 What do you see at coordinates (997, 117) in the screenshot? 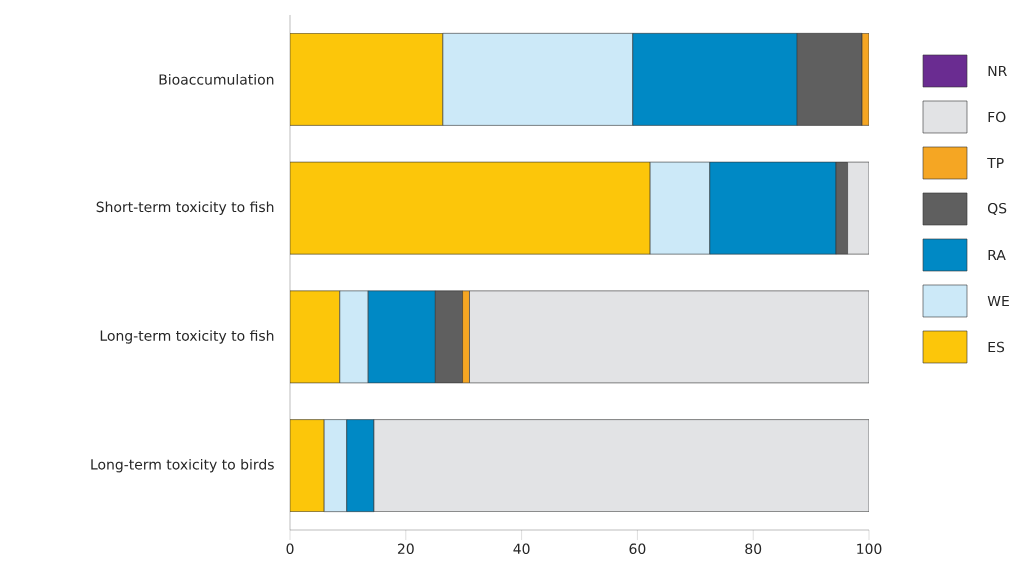
I see `legend-label: FO` at bounding box center [997, 117].